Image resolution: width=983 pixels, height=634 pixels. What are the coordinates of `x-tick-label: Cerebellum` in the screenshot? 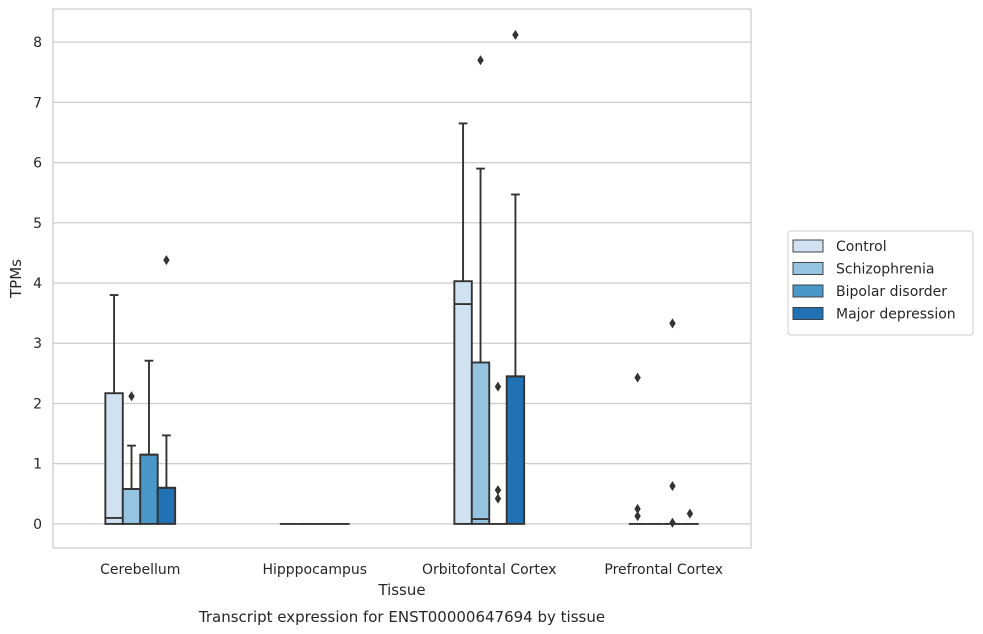 It's located at (140, 570).